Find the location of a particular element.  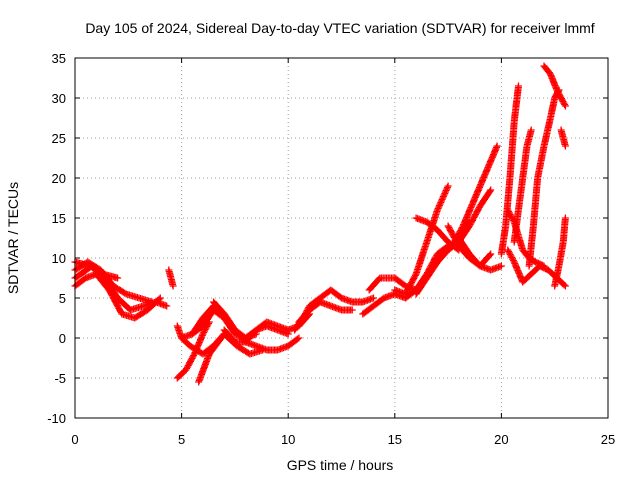

y-tick-label: 35 is located at coordinates (59, 58).